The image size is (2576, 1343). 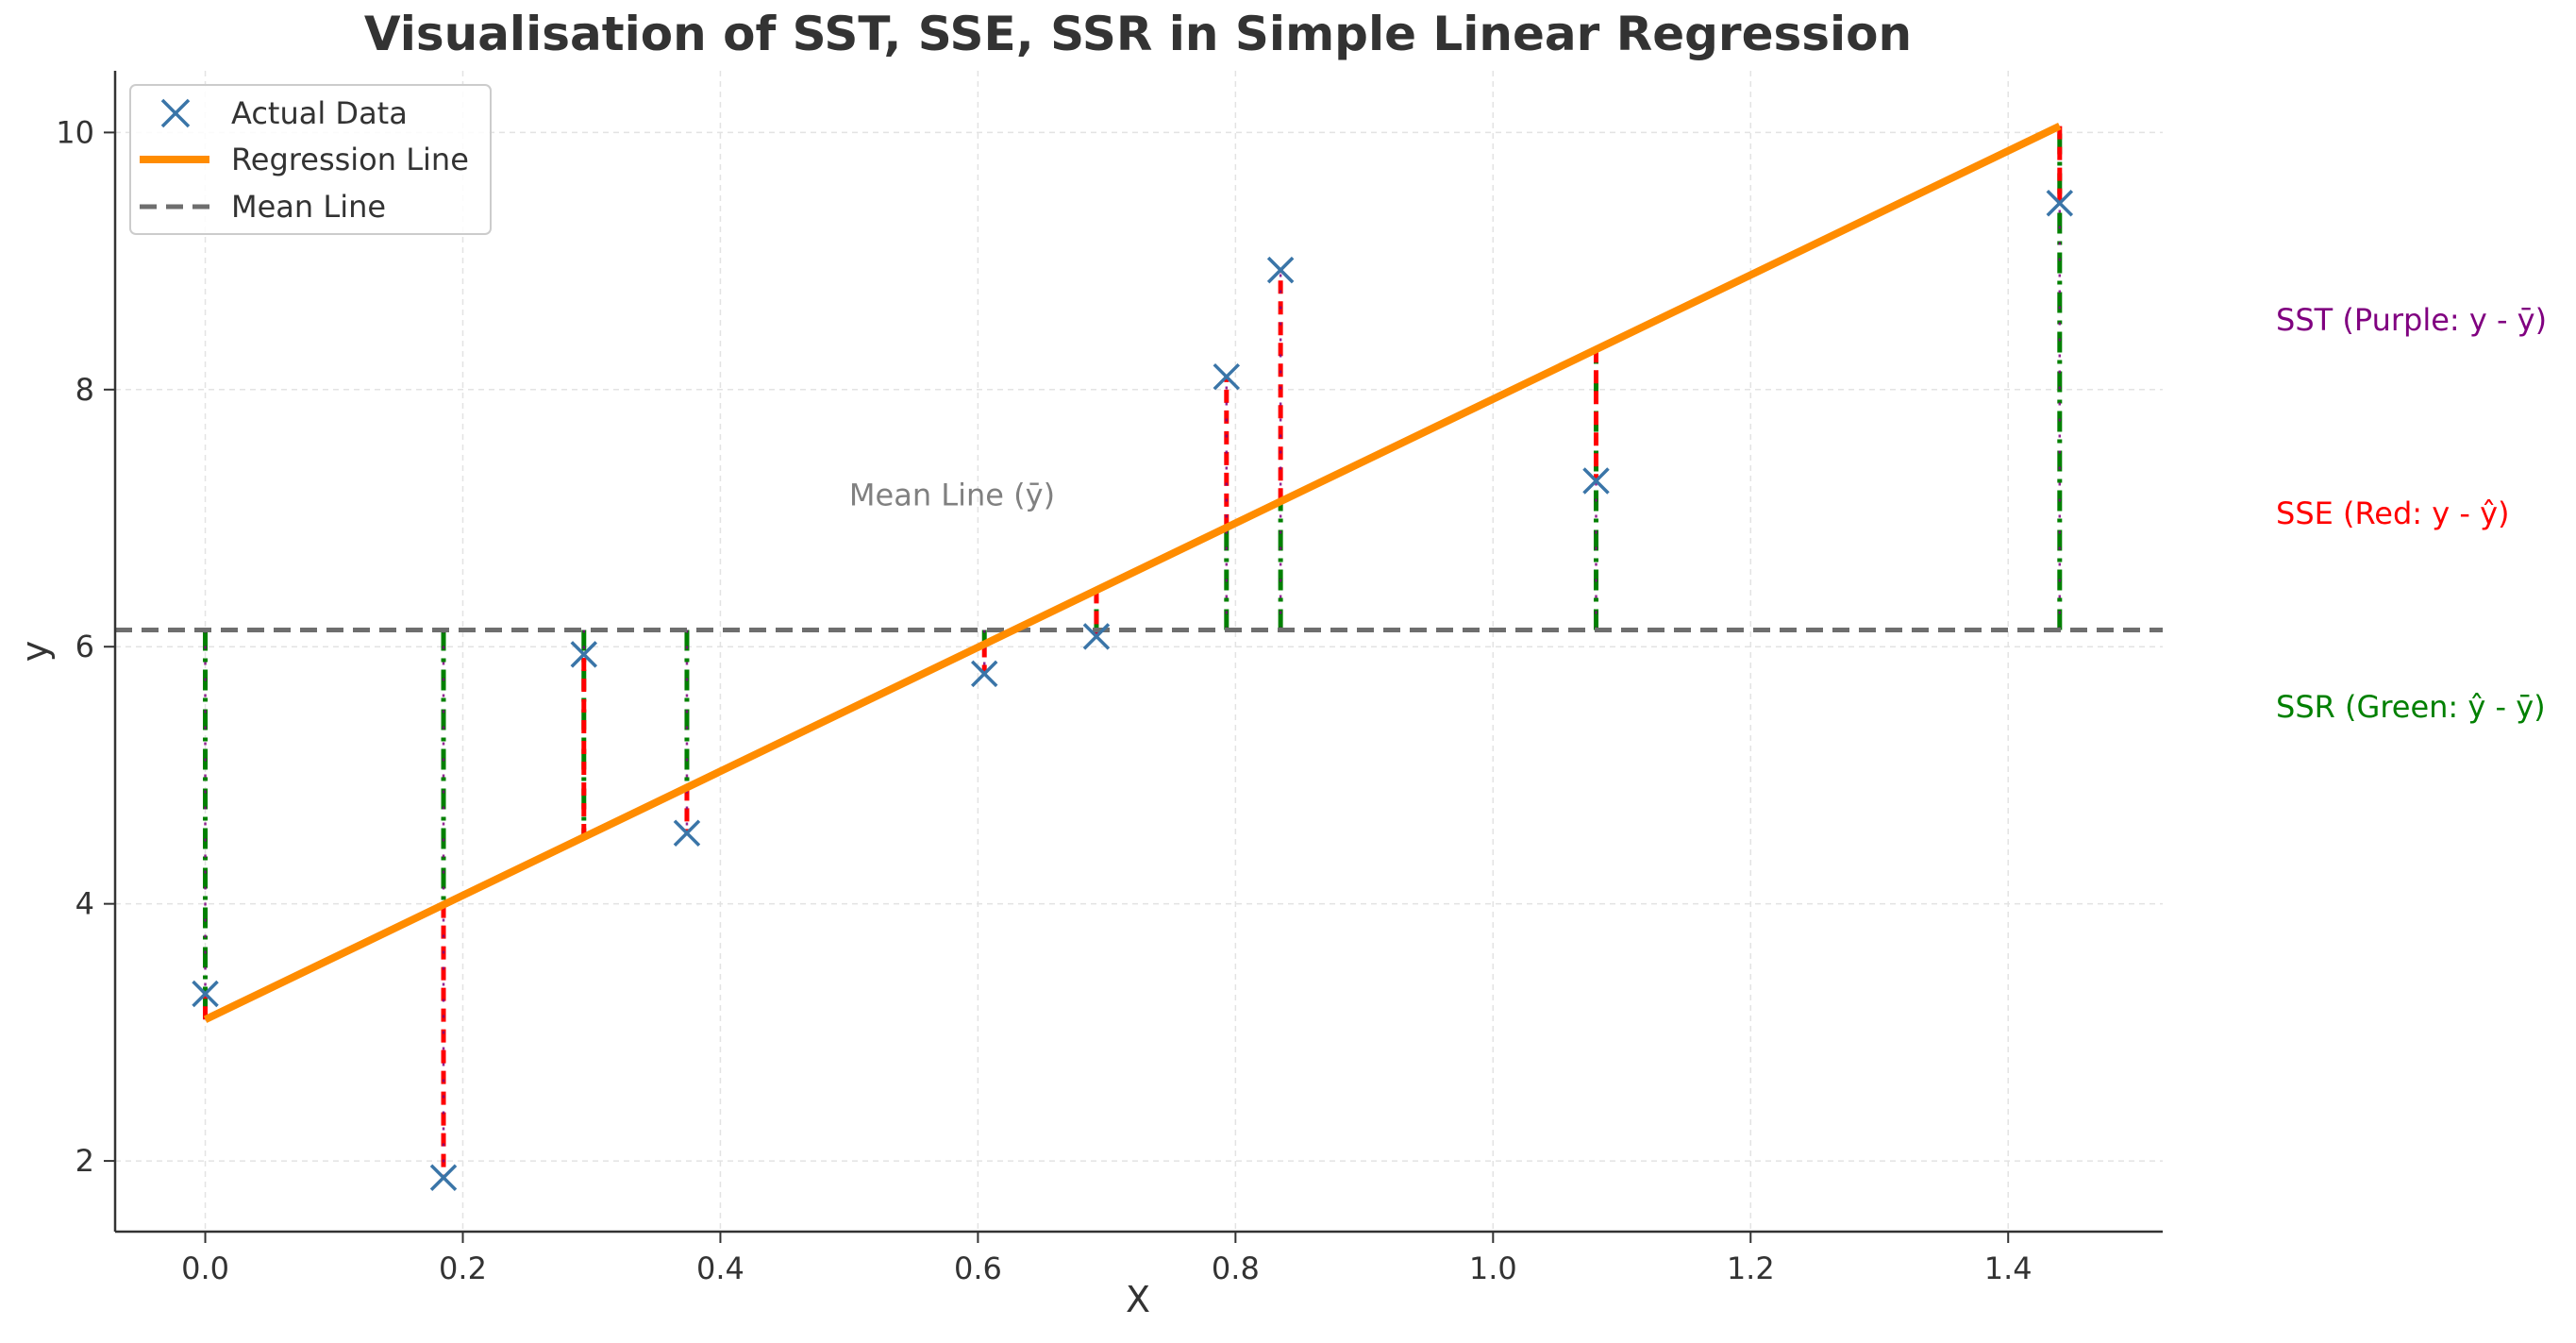 I want to click on y-tick-label: 8, so click(x=84, y=390).